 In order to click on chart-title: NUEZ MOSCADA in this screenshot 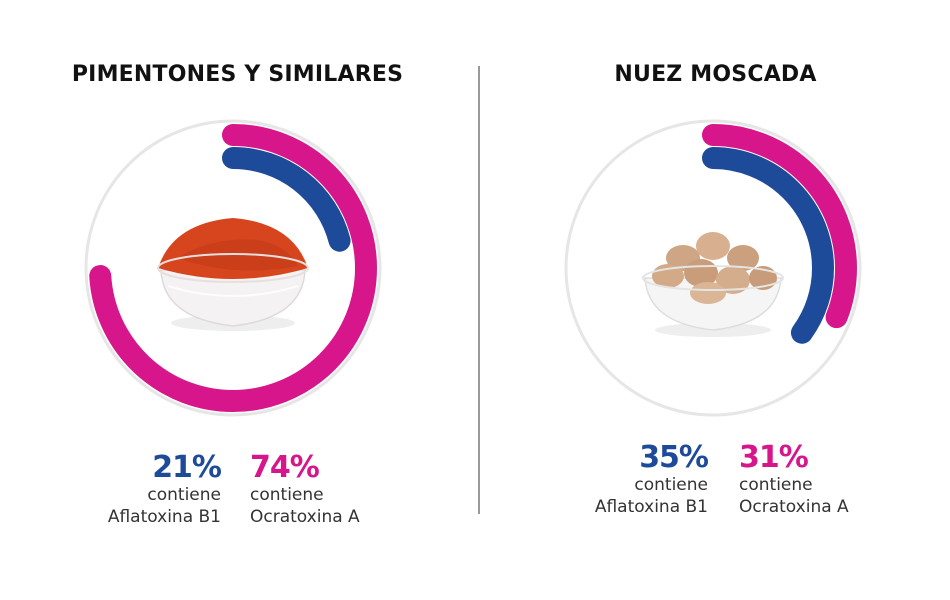, I will do `click(715, 74)`.